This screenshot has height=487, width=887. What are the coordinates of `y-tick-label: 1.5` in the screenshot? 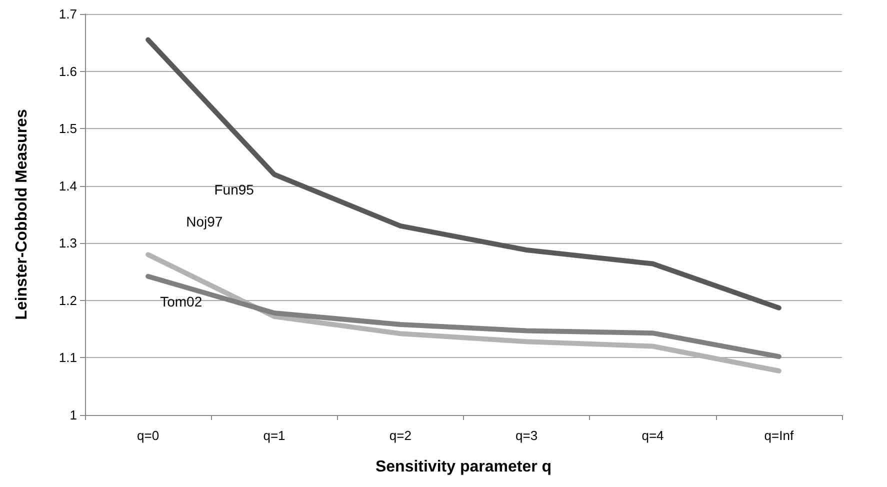 It's located at (67, 128).